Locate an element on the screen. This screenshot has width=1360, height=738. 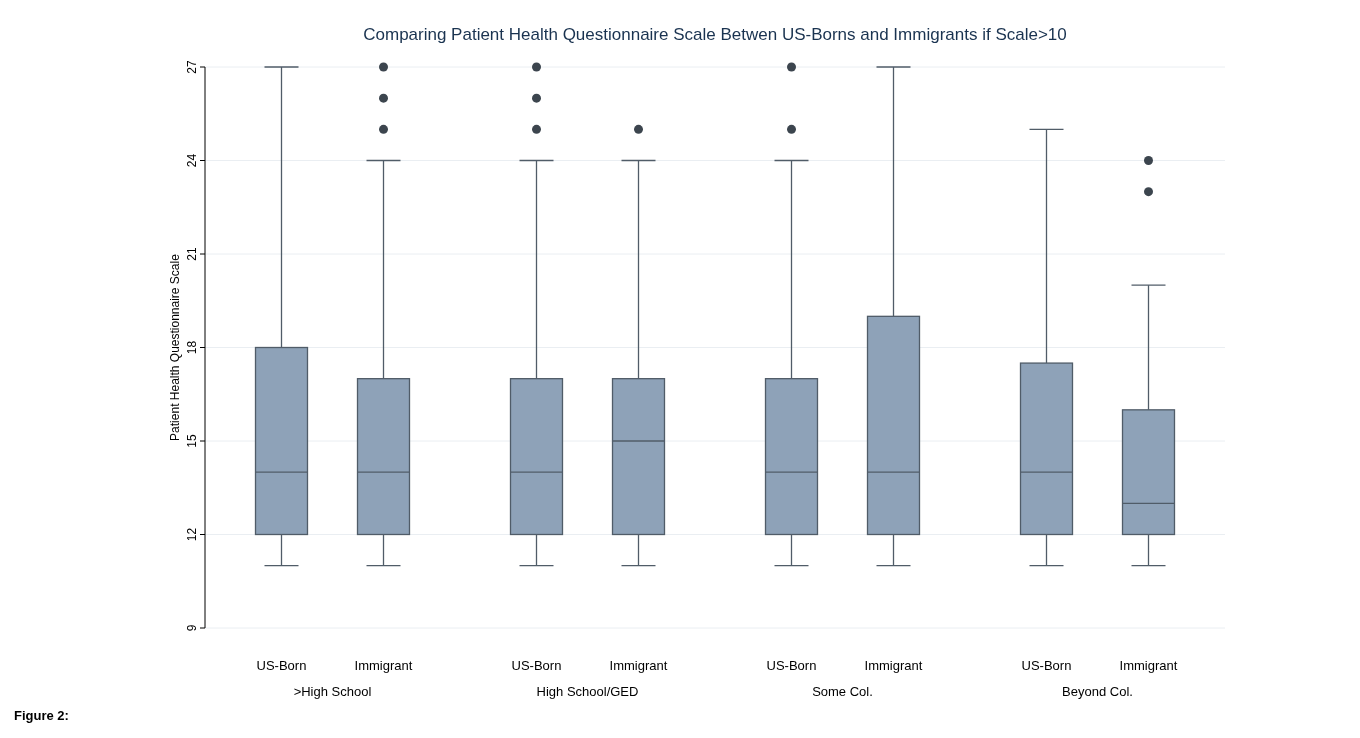
x-axis-title: >High School is located at coordinates (332, 691).